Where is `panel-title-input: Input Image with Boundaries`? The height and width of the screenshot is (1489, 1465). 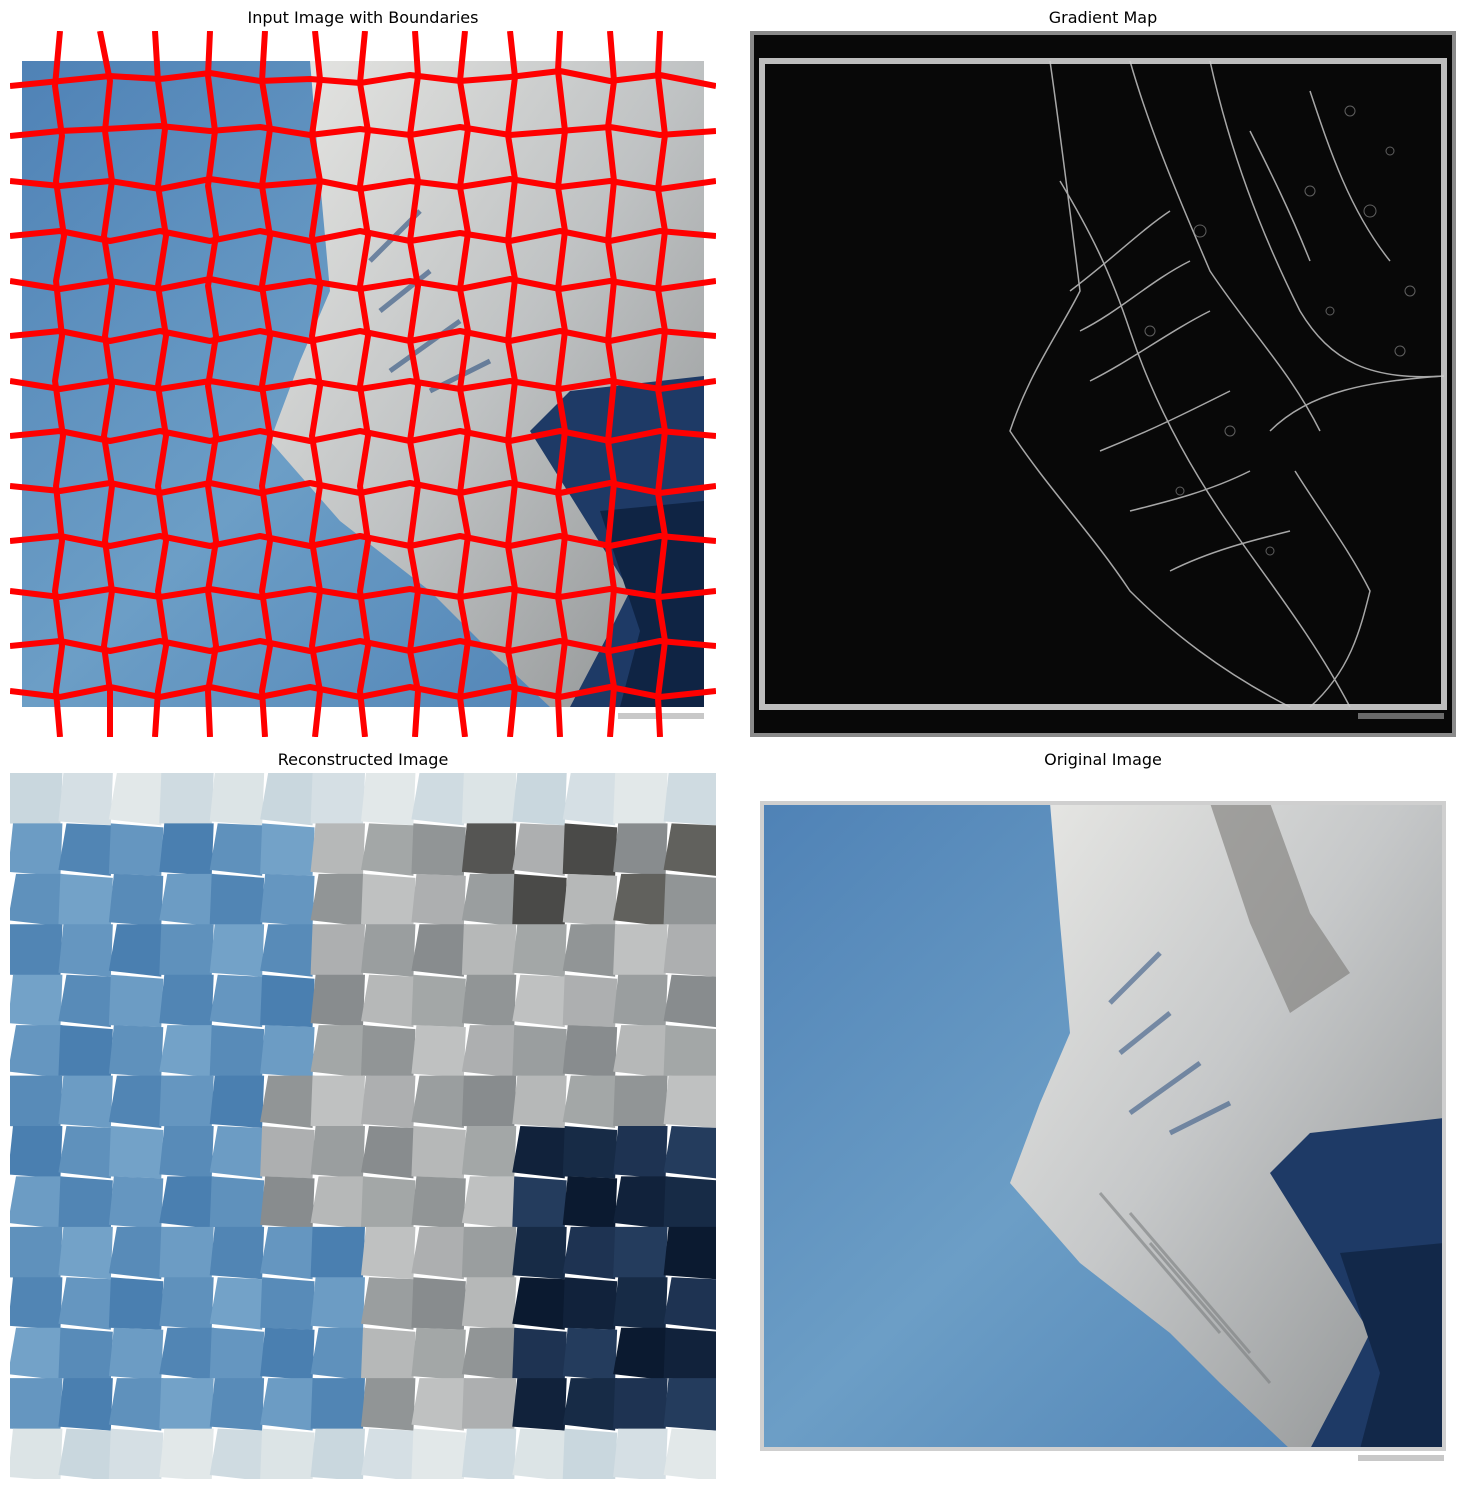
panel-title-input: Input Image with Boundaries is located at coordinates (363, 17).